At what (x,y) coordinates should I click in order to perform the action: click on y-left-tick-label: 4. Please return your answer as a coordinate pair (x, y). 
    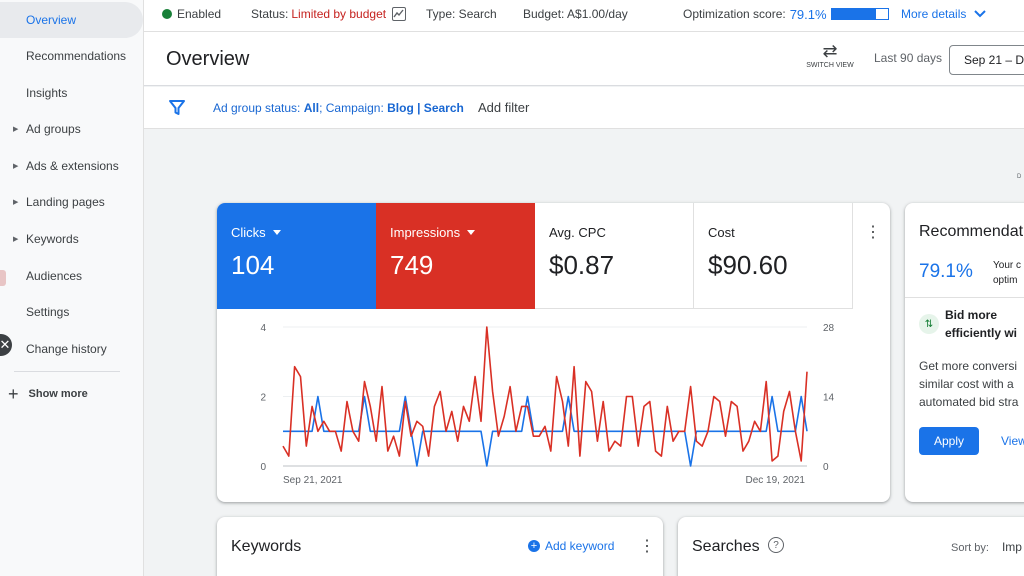
    Looking at the image, I should click on (263, 328).